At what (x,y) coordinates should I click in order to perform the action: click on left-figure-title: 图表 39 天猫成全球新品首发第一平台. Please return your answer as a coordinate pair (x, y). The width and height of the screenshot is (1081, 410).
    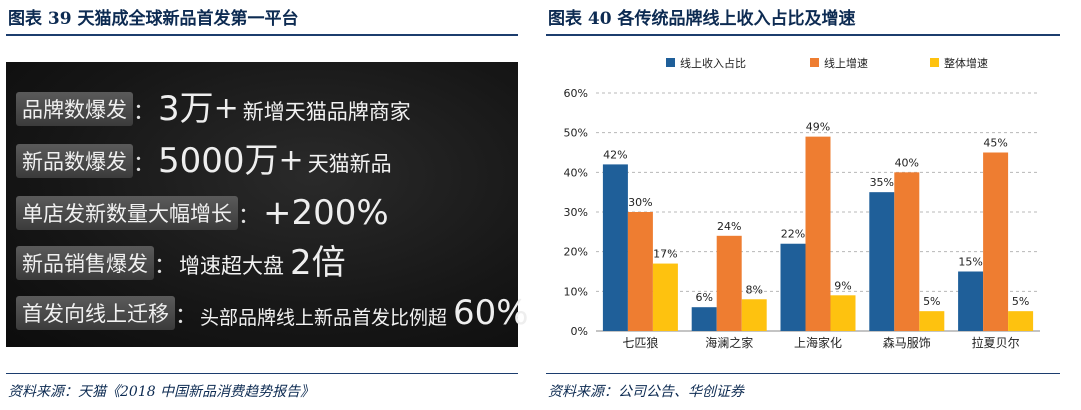
    Looking at the image, I should click on (153, 19).